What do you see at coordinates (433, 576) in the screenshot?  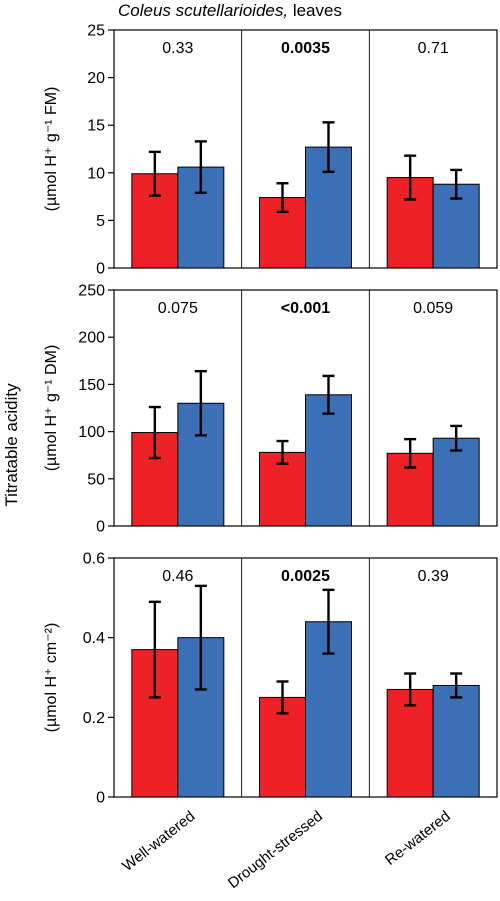 I see `p-value-label: 0.39` at bounding box center [433, 576].